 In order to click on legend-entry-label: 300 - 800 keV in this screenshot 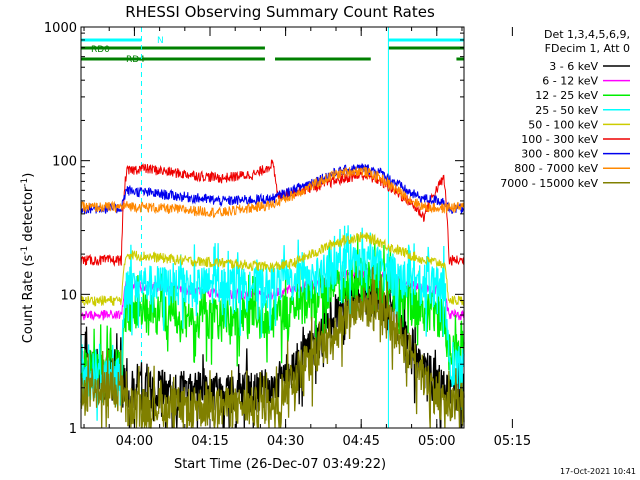, I will do `click(559, 154)`.